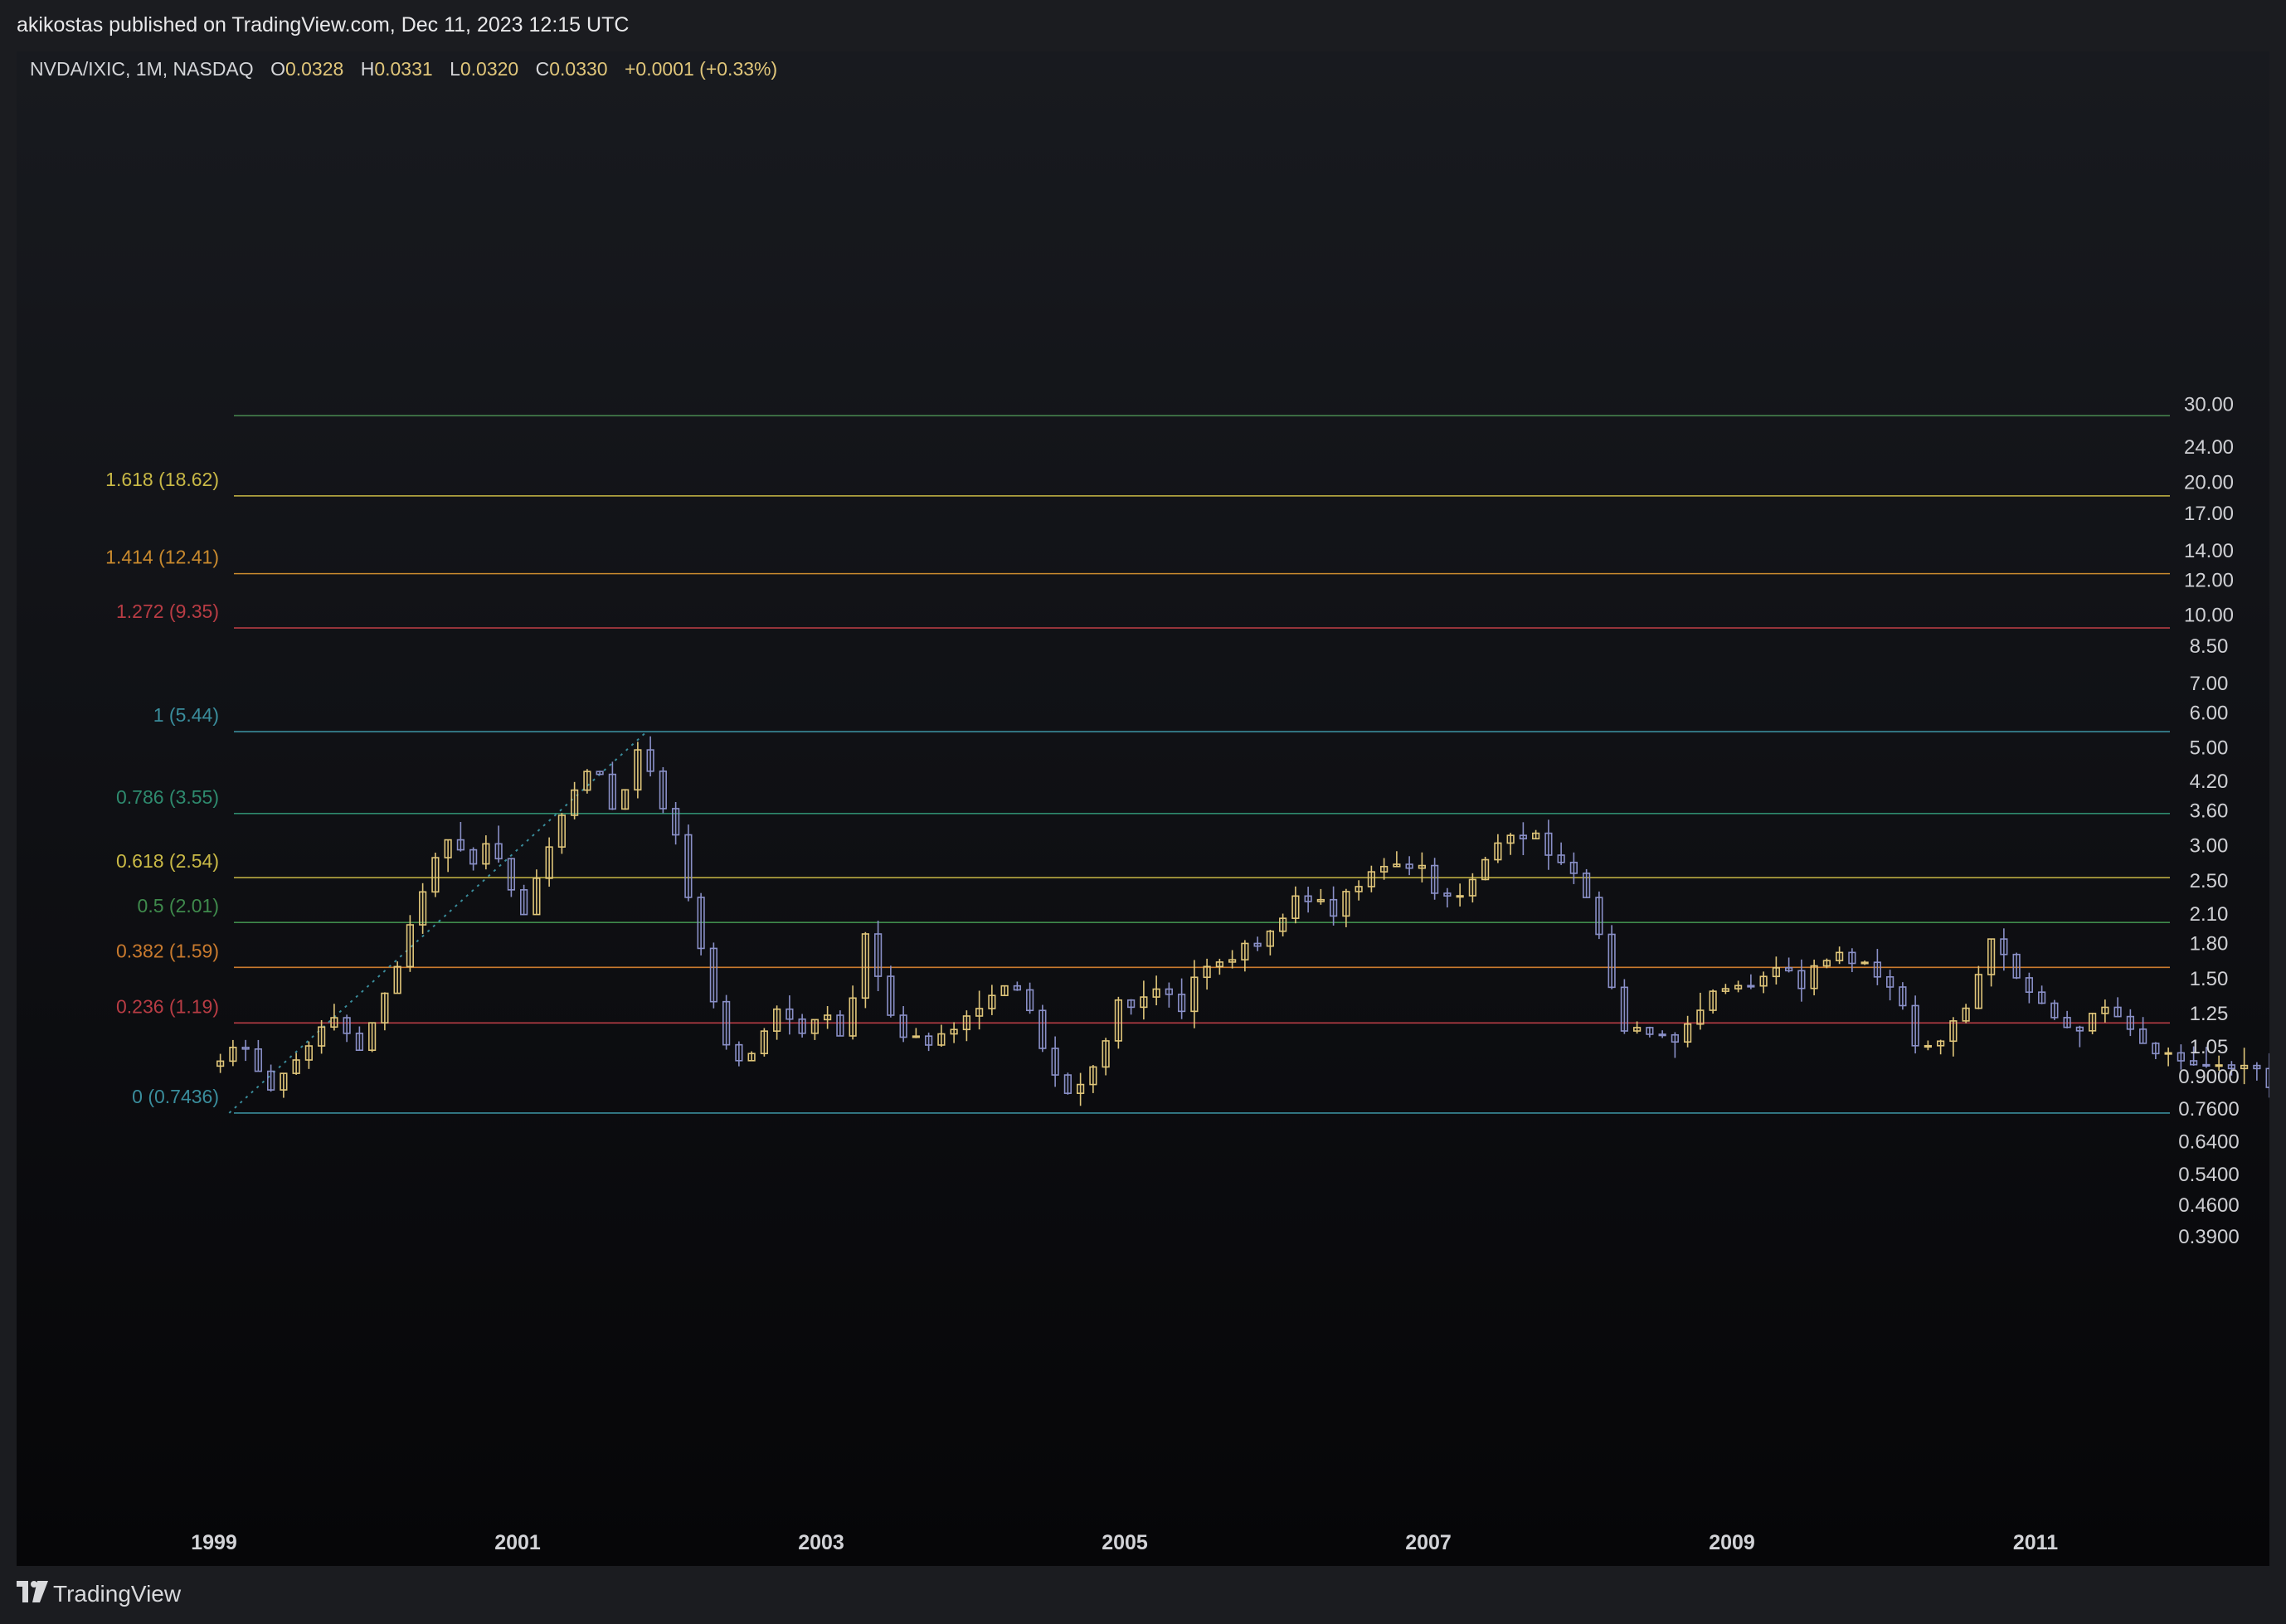 Image resolution: width=2286 pixels, height=1624 pixels. What do you see at coordinates (142, 69) in the screenshot?
I see `symbol-info: NVDA/IXIC, 1M, NASDAQ` at bounding box center [142, 69].